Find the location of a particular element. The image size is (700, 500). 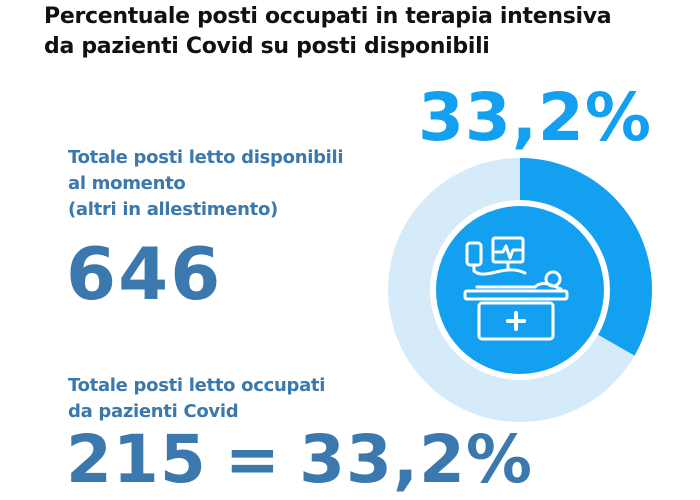

available-label-line-1: Totale posti letto disponibili is located at coordinates (206, 157).